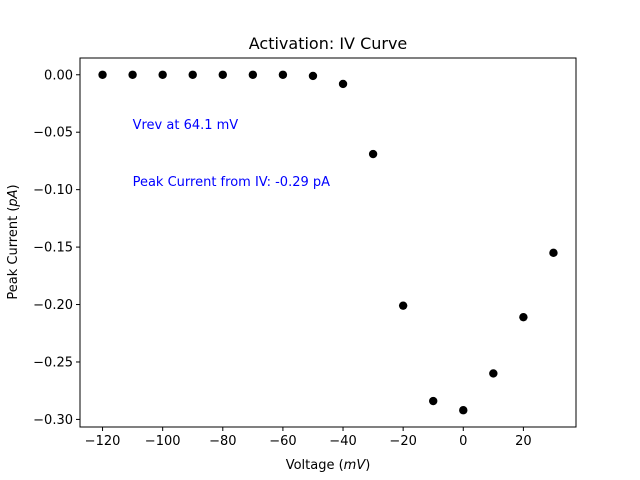  I want to click on y-tick-label: −0.25, so click(53, 362).